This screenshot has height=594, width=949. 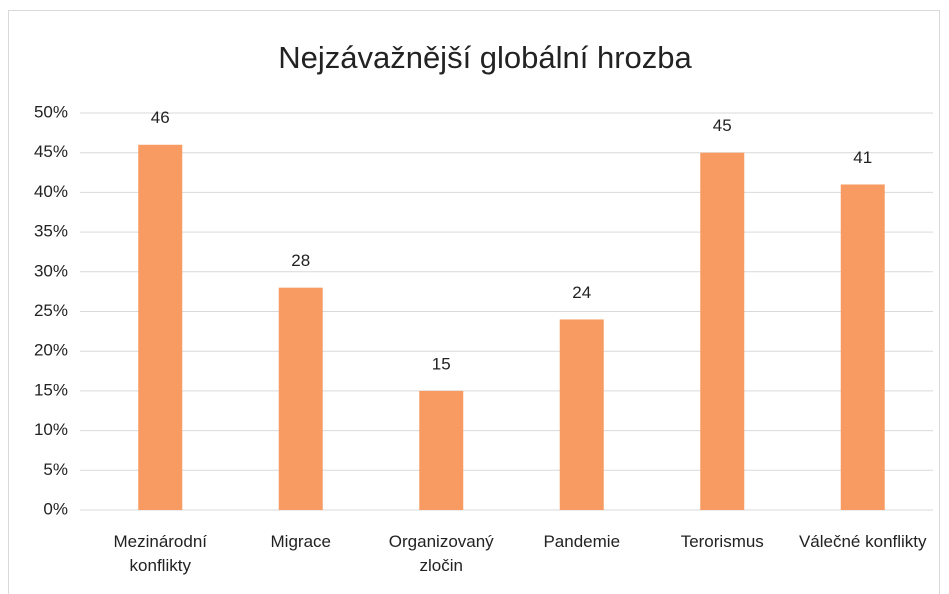 What do you see at coordinates (55, 508) in the screenshot?
I see `y-tick-label: 0%` at bounding box center [55, 508].